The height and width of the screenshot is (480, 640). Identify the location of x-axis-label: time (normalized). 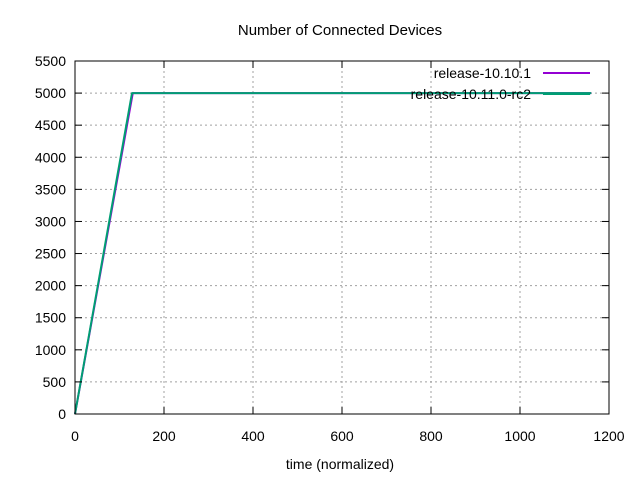
(340, 464).